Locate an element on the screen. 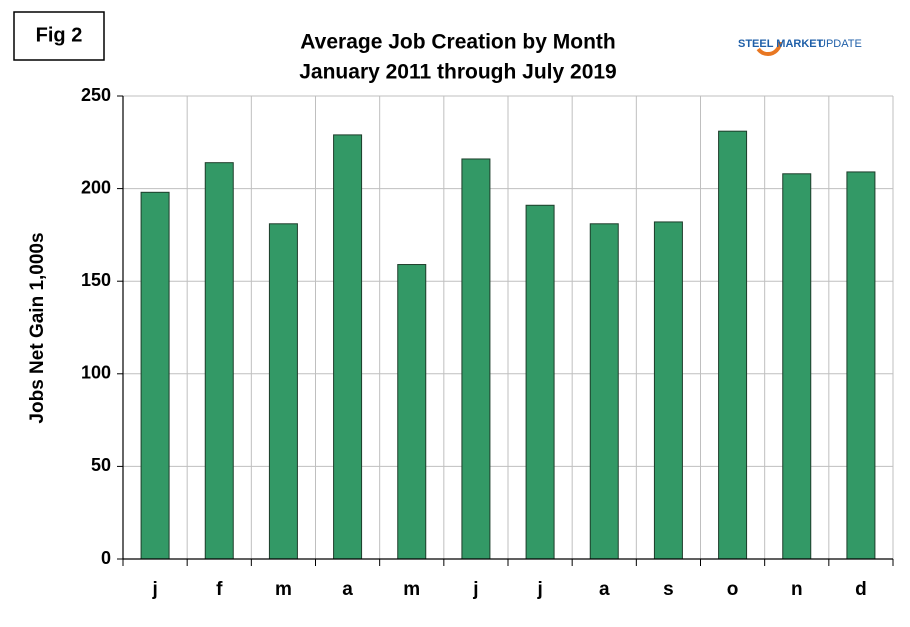 The image size is (910, 627). y-tick-label: 200 is located at coordinates (96, 187).